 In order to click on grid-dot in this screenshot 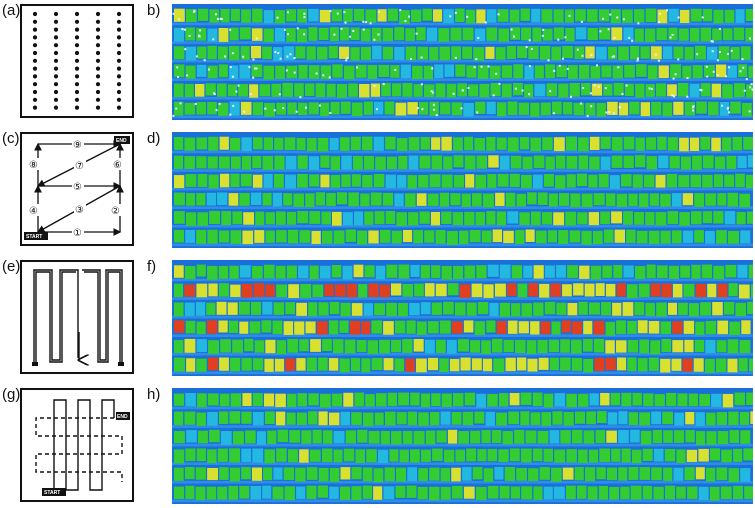, I will do `click(56, 107)`.